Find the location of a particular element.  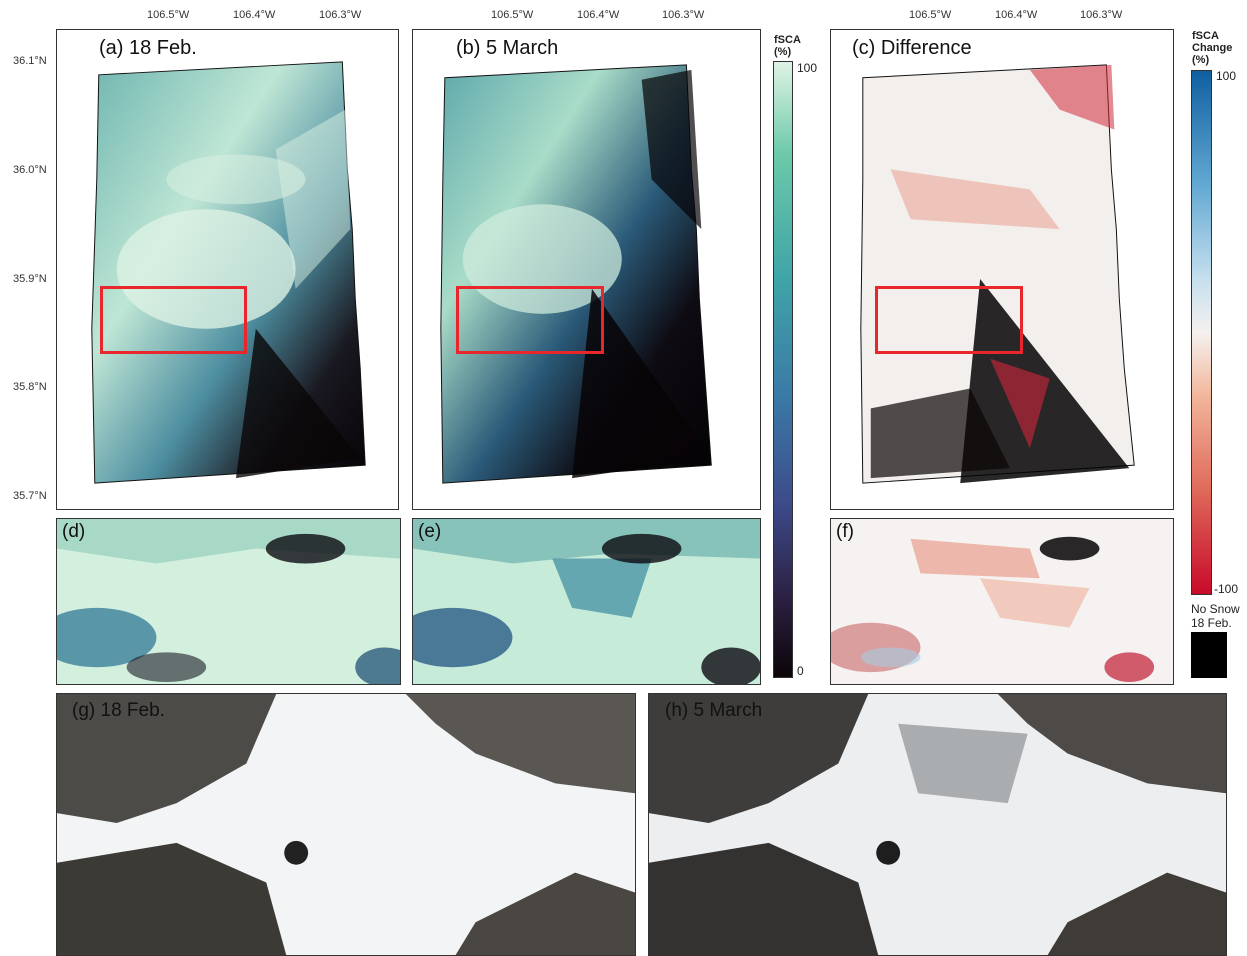

highlight-box-c is located at coordinates (949, 320).